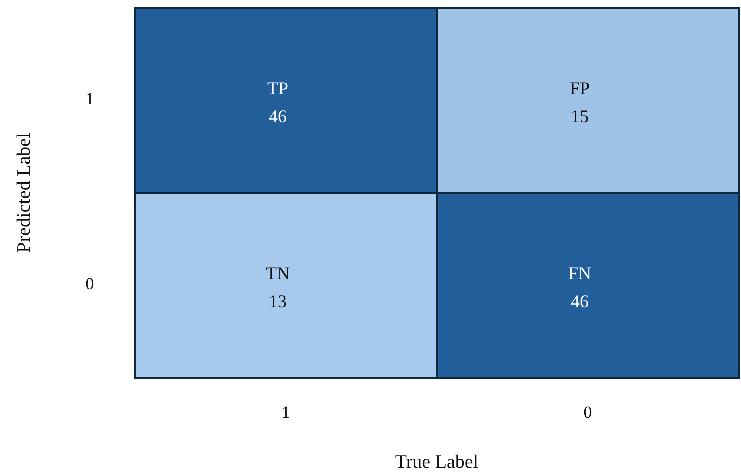 The height and width of the screenshot is (472, 741). I want to click on x-axis-title: True Label, so click(437, 462).